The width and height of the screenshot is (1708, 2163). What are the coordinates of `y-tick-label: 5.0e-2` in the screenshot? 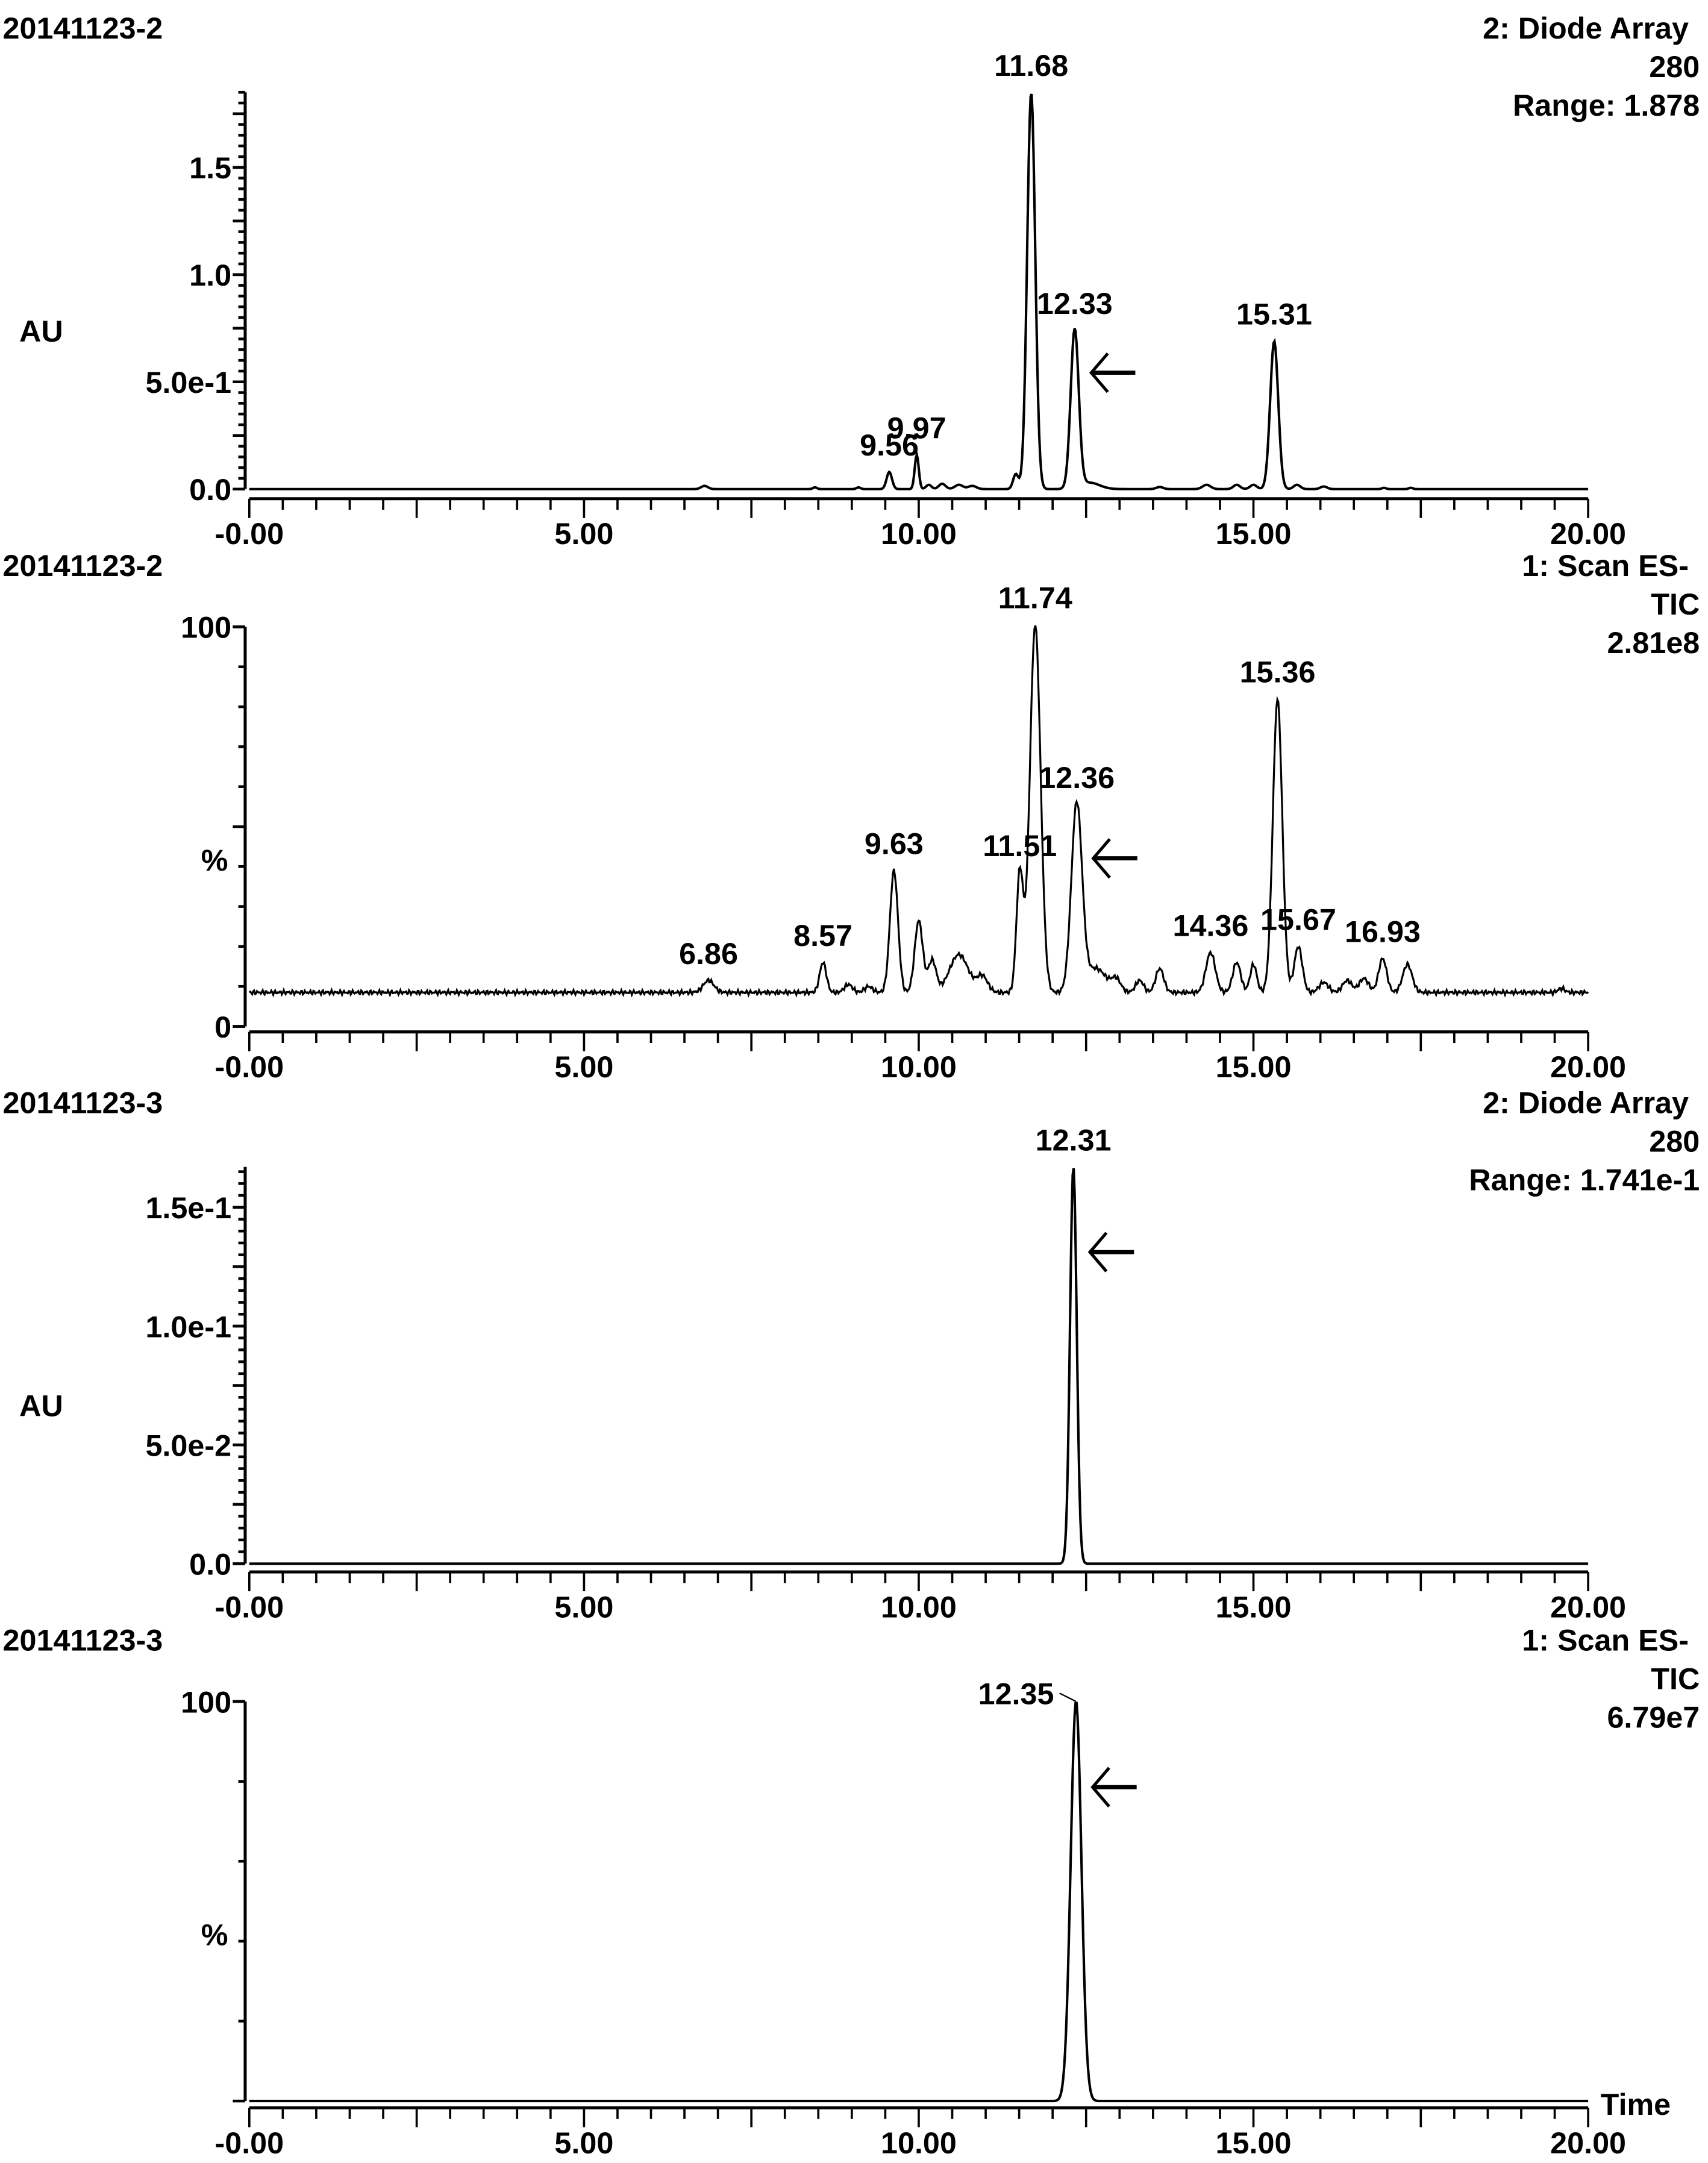 It's located at (188, 1445).